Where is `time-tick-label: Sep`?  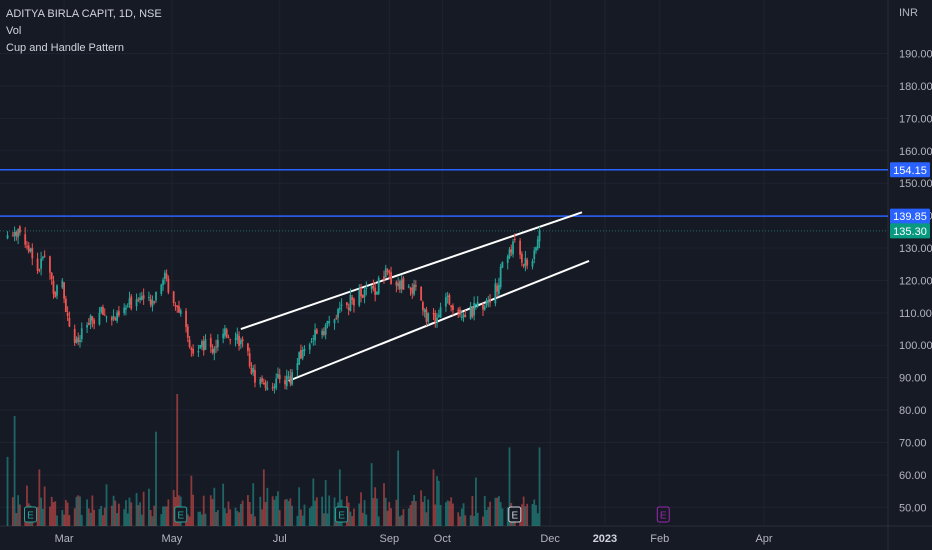 time-tick-label: Sep is located at coordinates (390, 539).